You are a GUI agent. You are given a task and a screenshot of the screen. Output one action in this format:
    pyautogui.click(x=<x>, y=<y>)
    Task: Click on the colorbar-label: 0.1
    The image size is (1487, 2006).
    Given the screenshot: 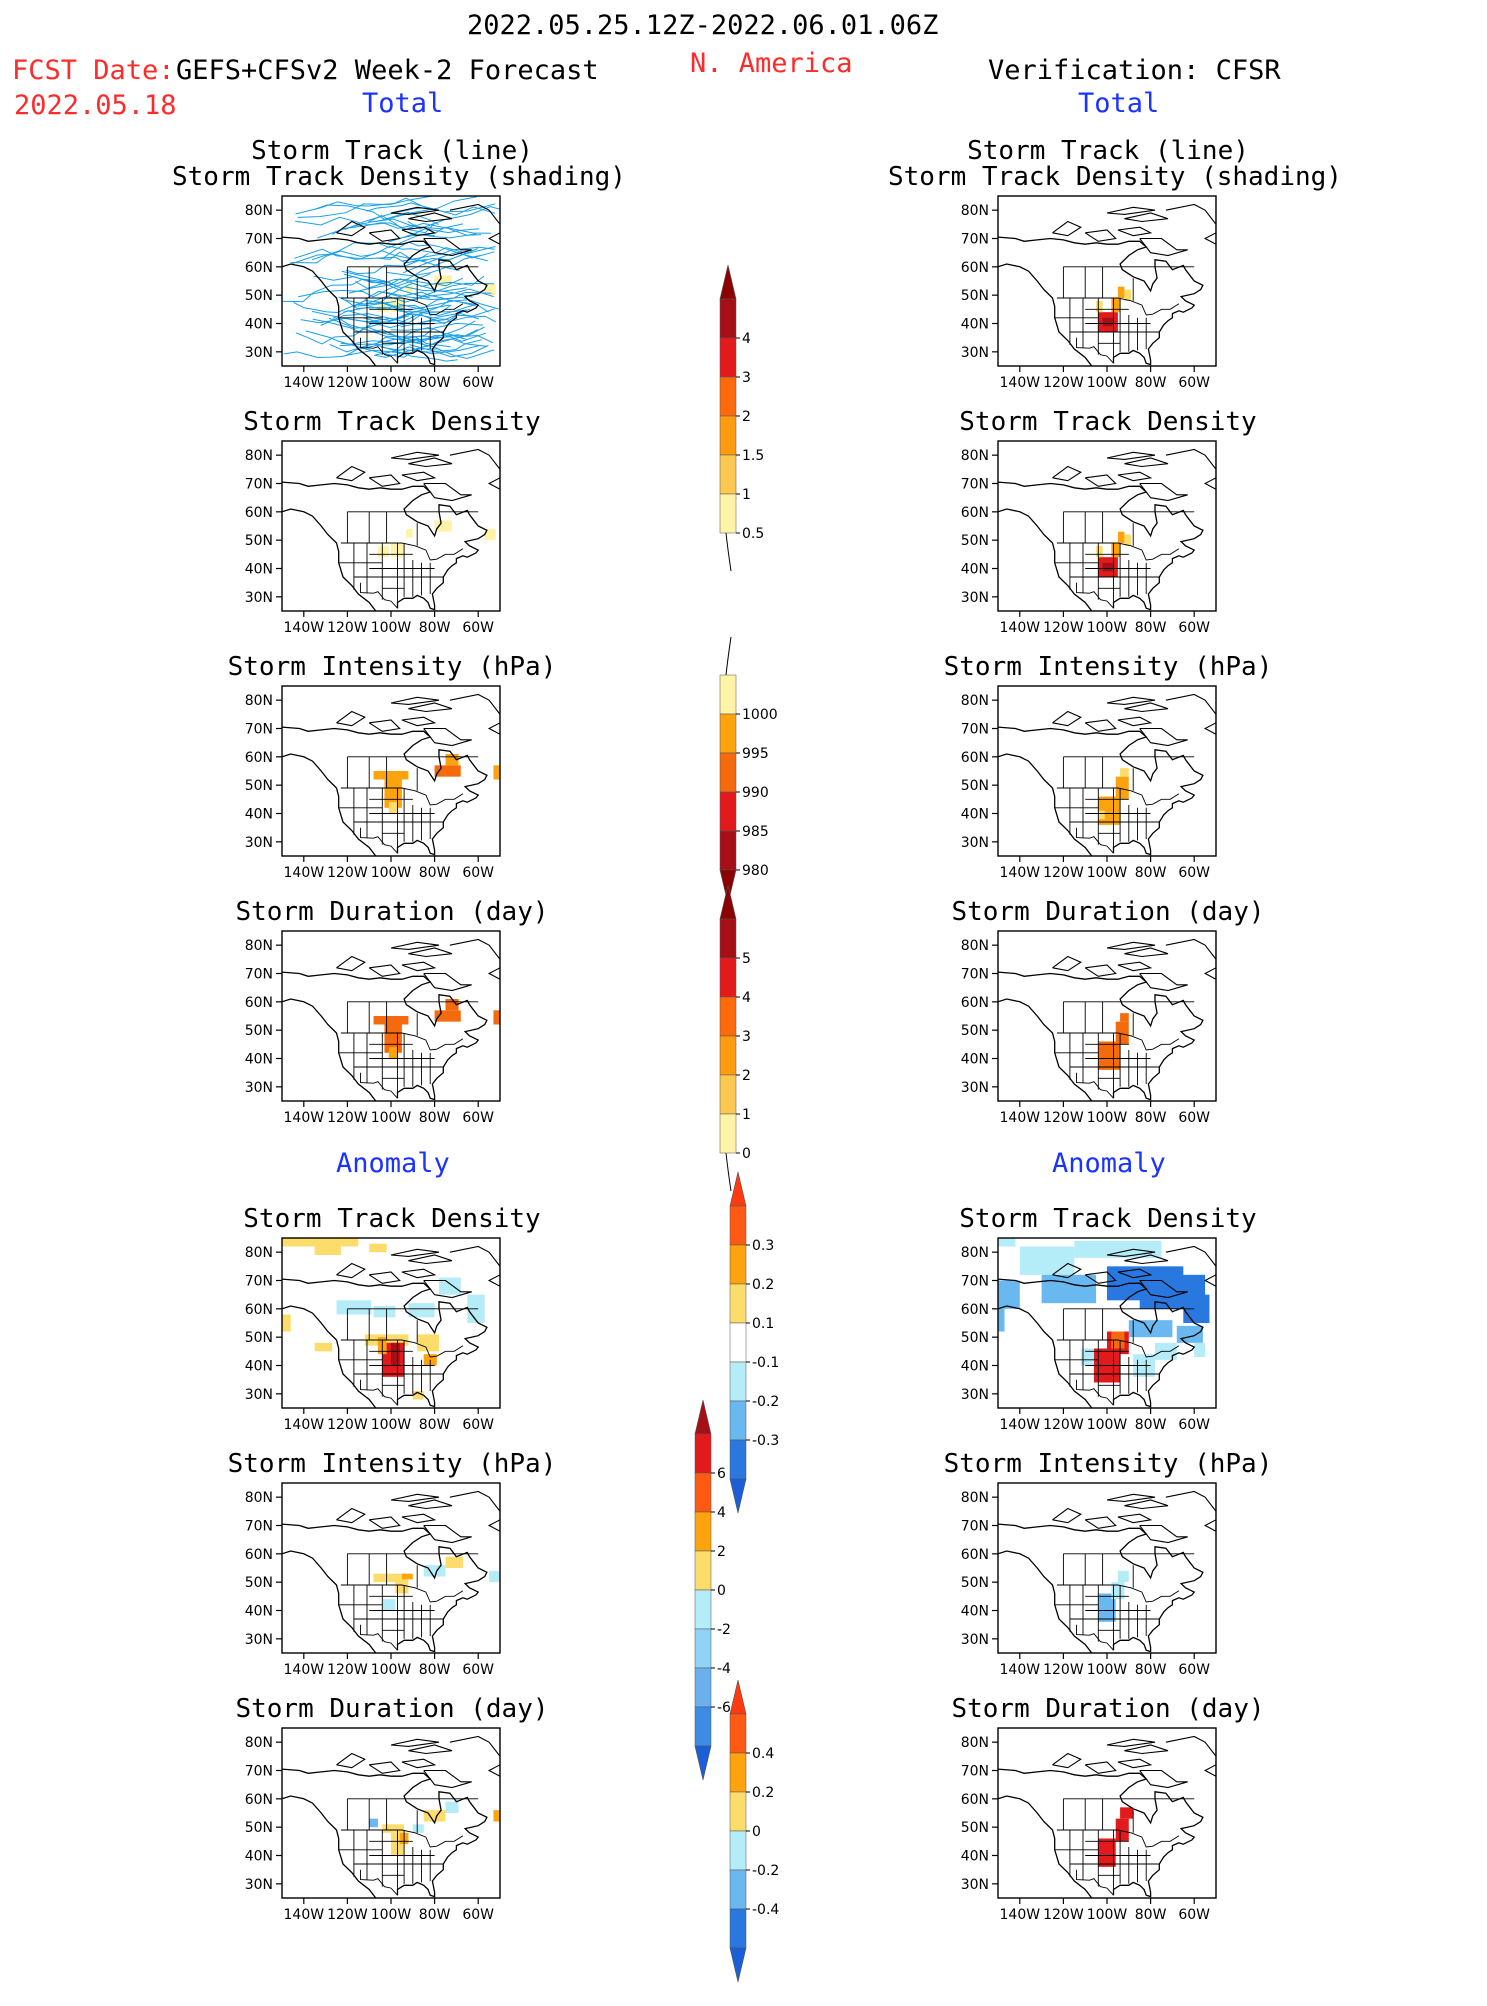 What is the action you would take?
    pyautogui.click(x=763, y=1324)
    